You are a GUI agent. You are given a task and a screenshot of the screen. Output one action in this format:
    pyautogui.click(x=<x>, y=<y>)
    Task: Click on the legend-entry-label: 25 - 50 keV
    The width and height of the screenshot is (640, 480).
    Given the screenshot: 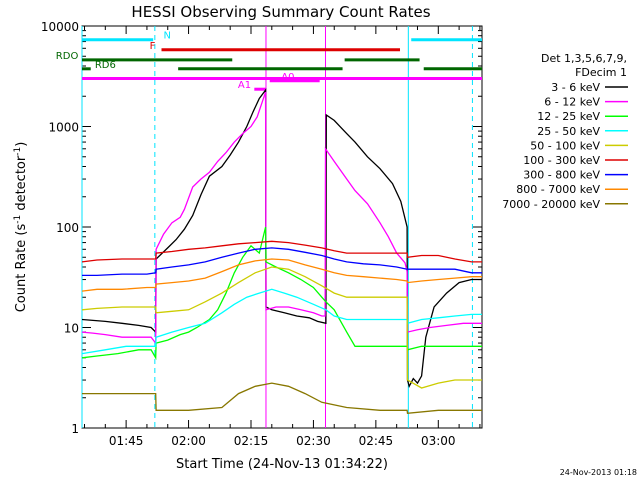 What is the action you would take?
    pyautogui.click(x=568, y=131)
    